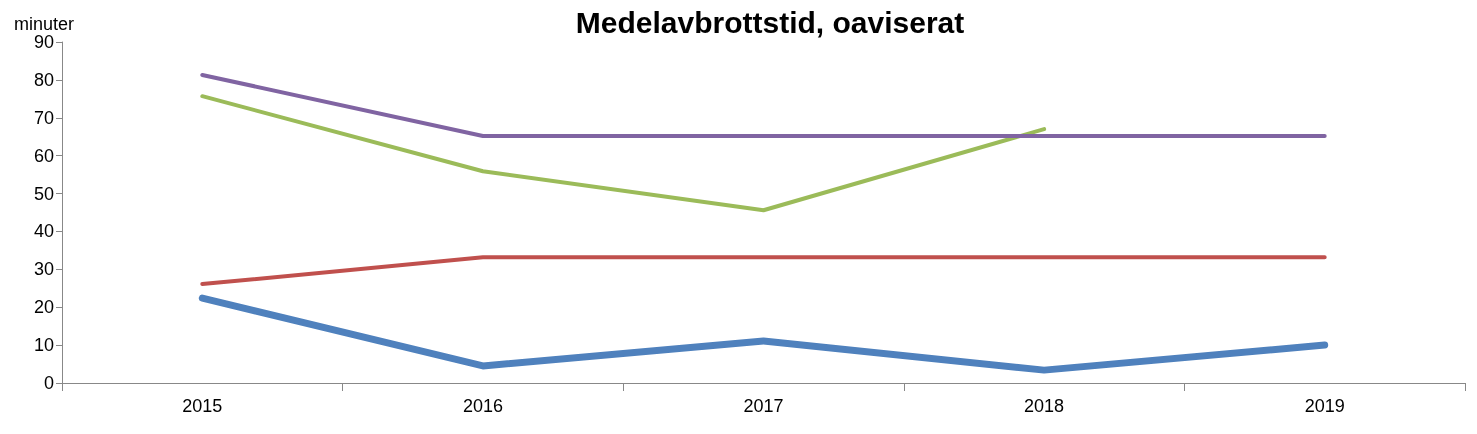 The height and width of the screenshot is (434, 1477). Describe the element at coordinates (43, 117) in the screenshot. I see `y-tick-label: 70` at that location.